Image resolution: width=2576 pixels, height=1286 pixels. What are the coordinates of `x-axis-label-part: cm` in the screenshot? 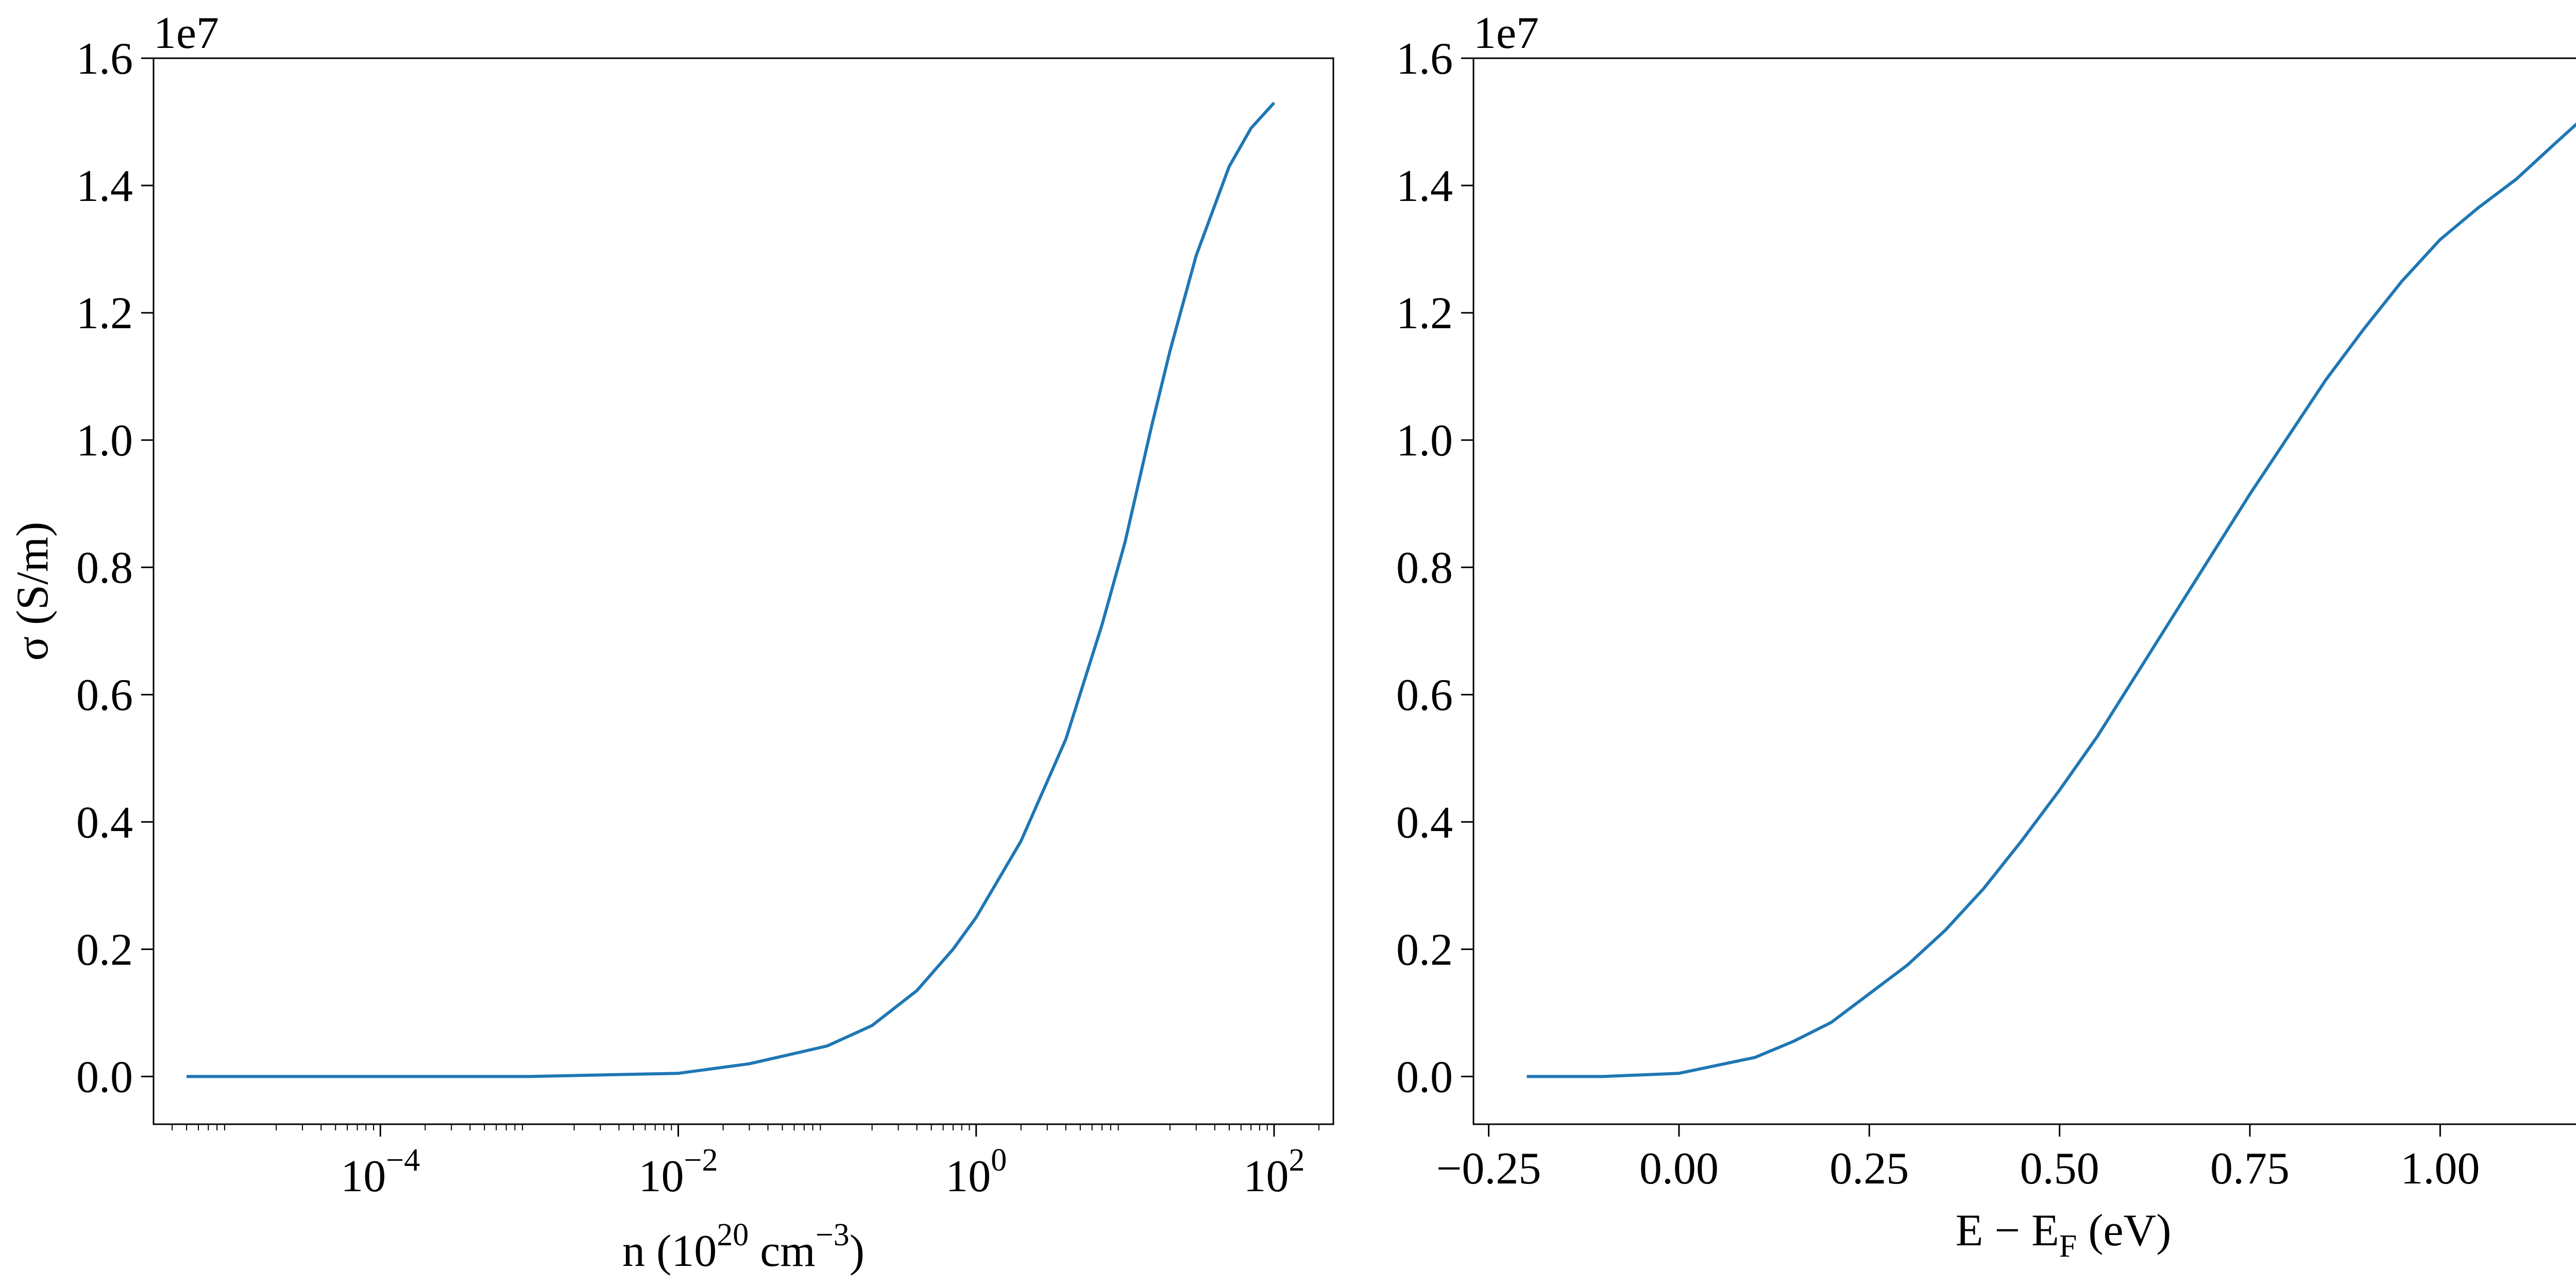 It's located at (782, 1251).